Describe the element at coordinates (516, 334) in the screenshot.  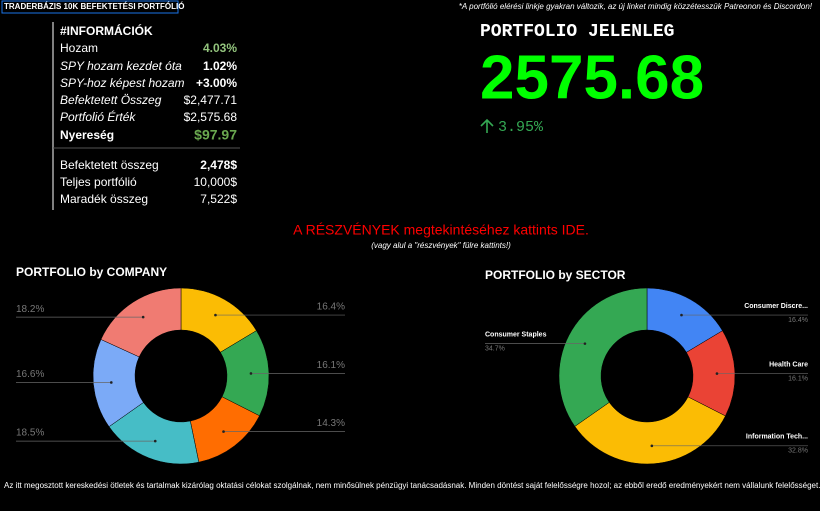
I see `slice-name: Consumer Staples` at that location.